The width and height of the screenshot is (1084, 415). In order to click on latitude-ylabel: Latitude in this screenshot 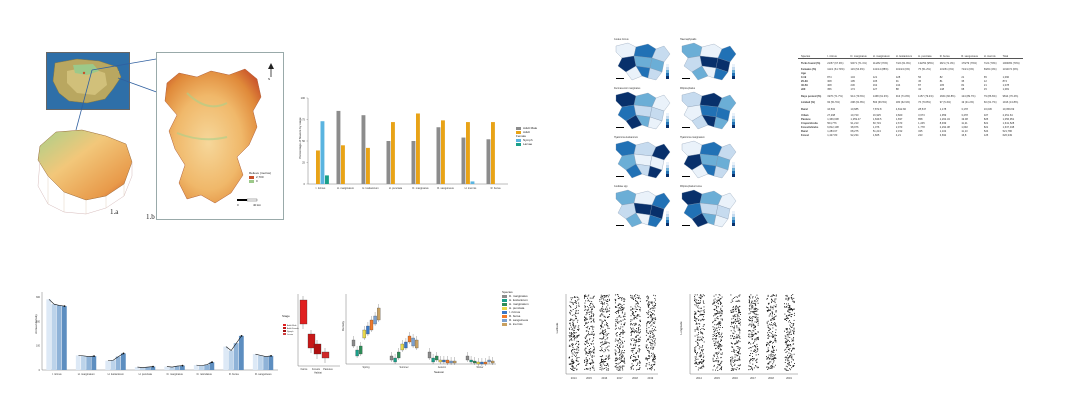, I will do `click(557, 328)`.